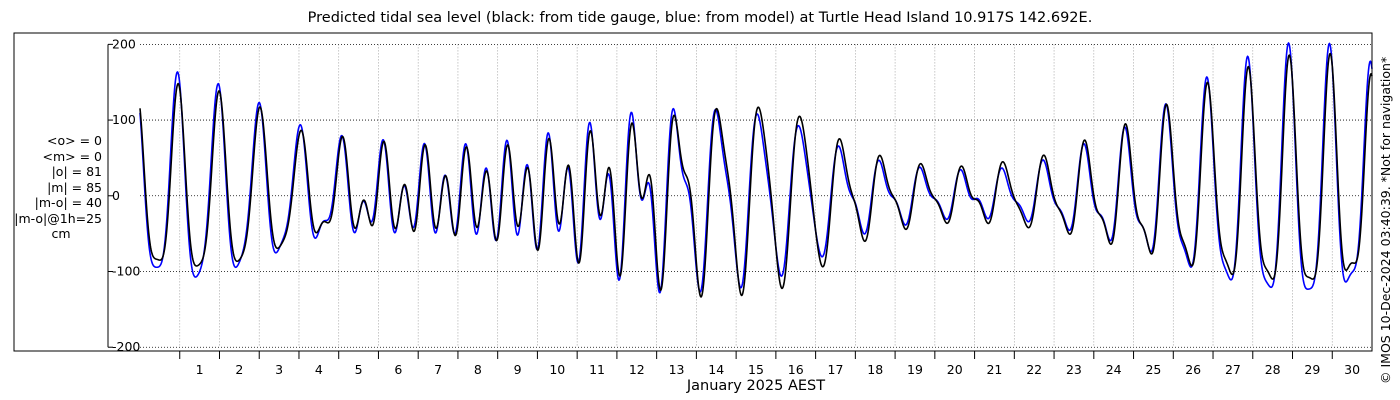 This screenshot has height=400, width=1400. Describe the element at coordinates (518, 369) in the screenshot. I see `x-tick-label: 9` at that location.